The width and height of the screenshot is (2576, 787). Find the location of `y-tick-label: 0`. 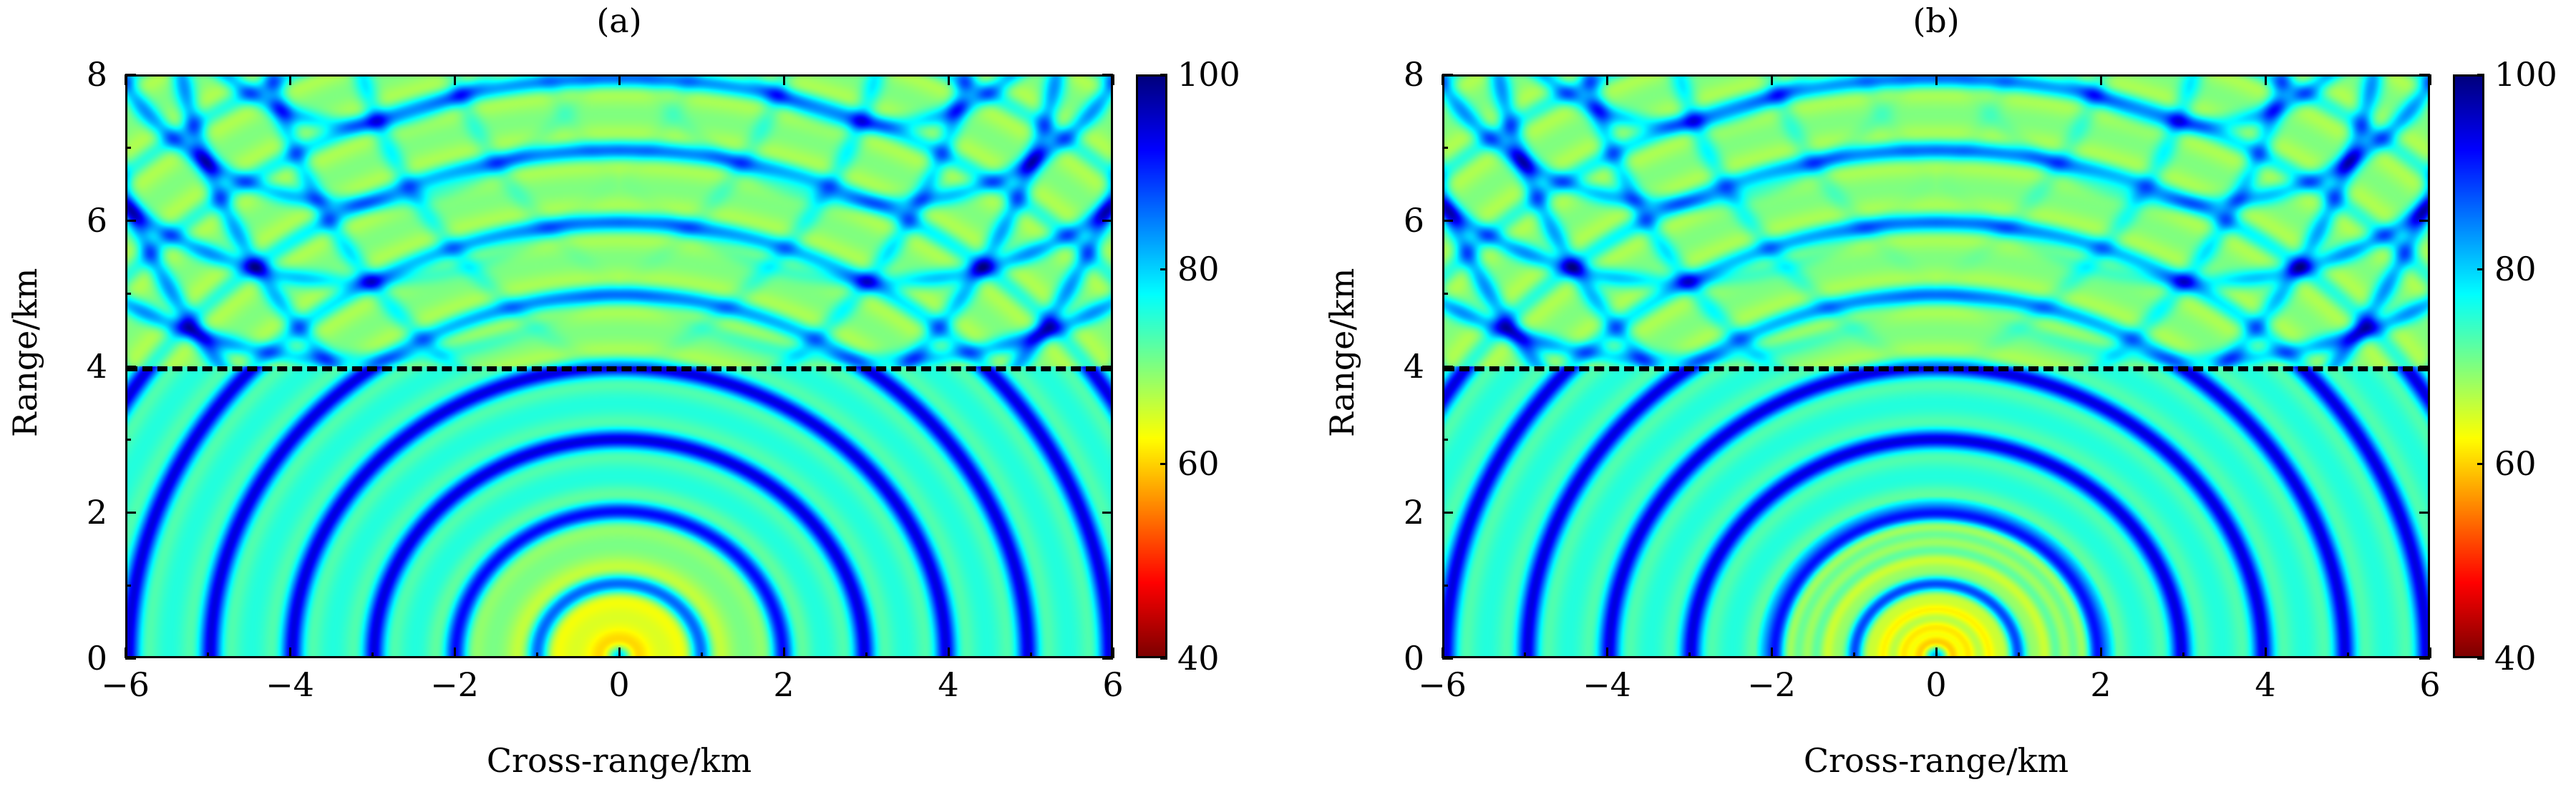

y-tick-label: 0 is located at coordinates (1413, 658).